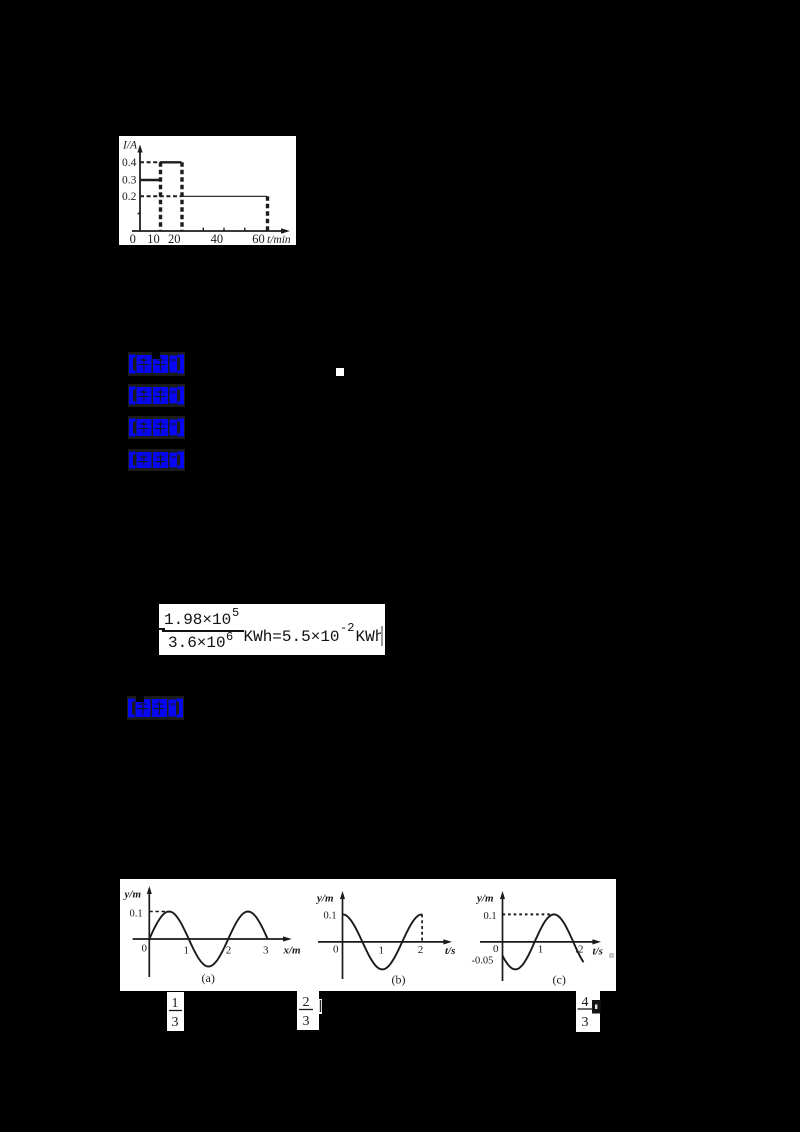 The width and height of the screenshot is (800, 1132). What do you see at coordinates (292, 951) in the screenshot?
I see `svg-text: x/m` at bounding box center [292, 951].